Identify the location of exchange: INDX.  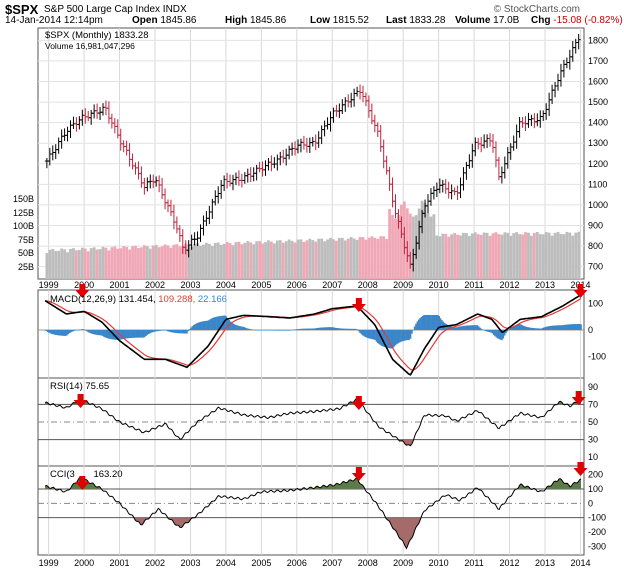
(174, 9).